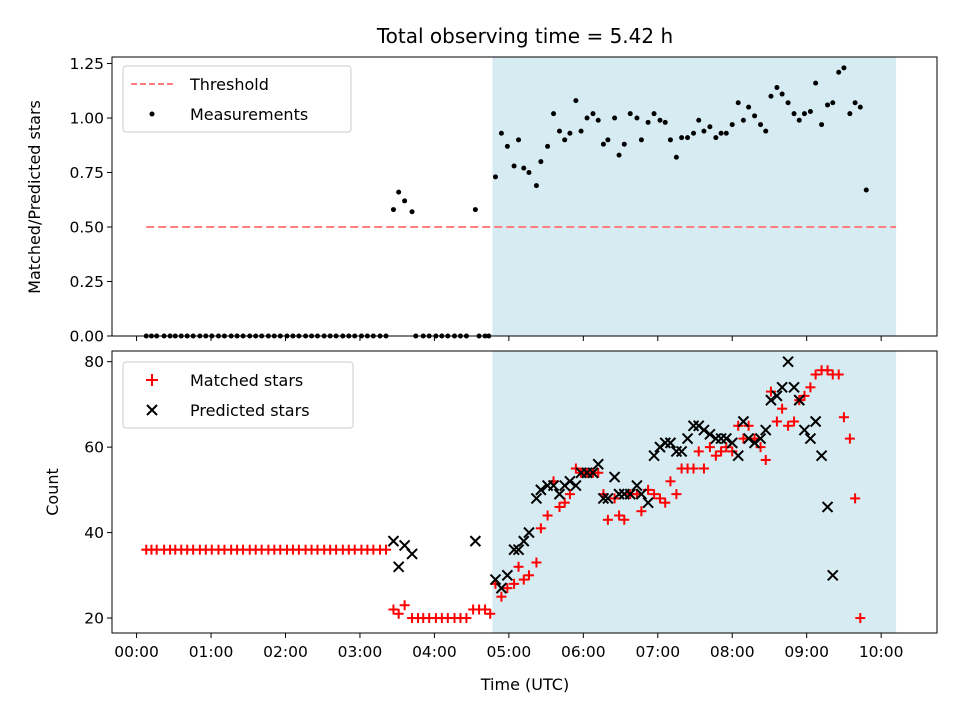  Describe the element at coordinates (94, 448) in the screenshot. I see `count-y-tick-label: 60` at that location.